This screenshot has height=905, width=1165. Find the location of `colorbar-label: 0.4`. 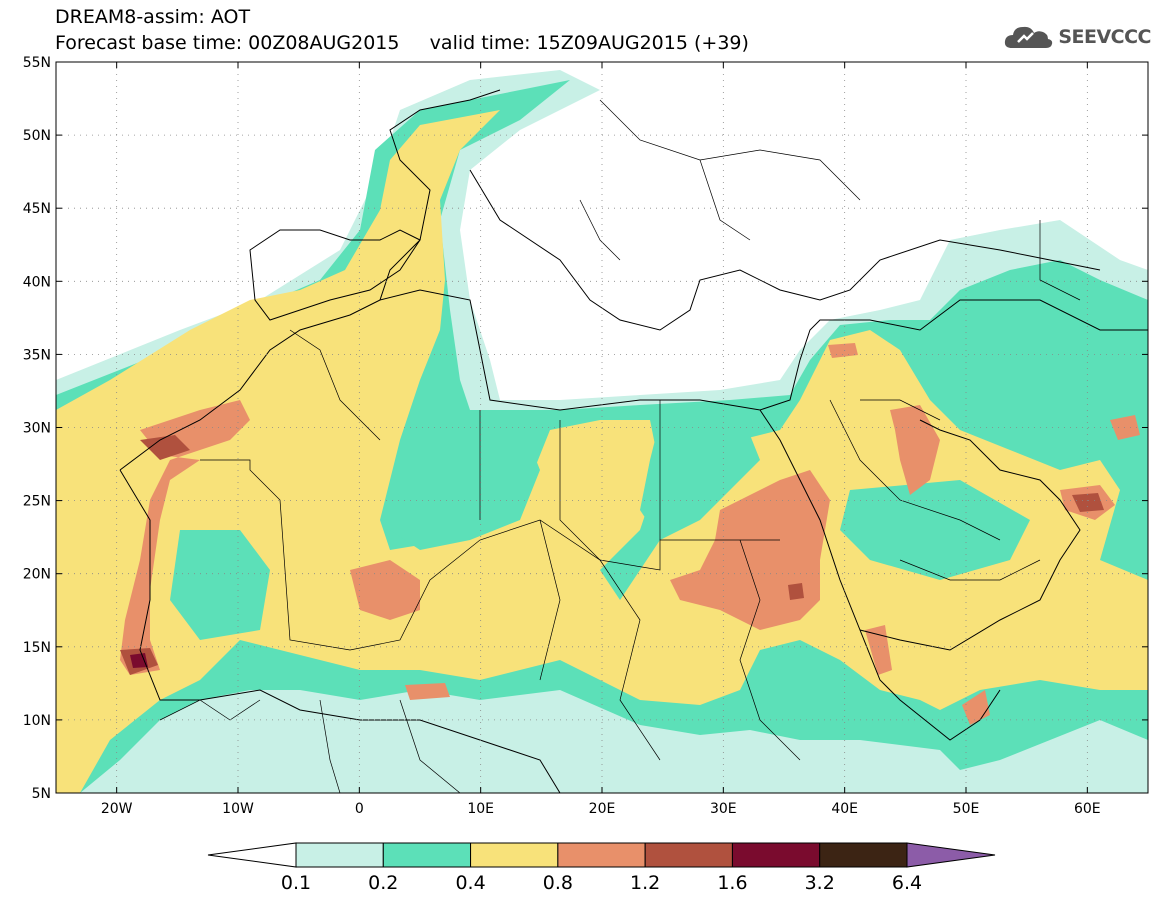

colorbar-label: 0.4 is located at coordinates (470, 883).